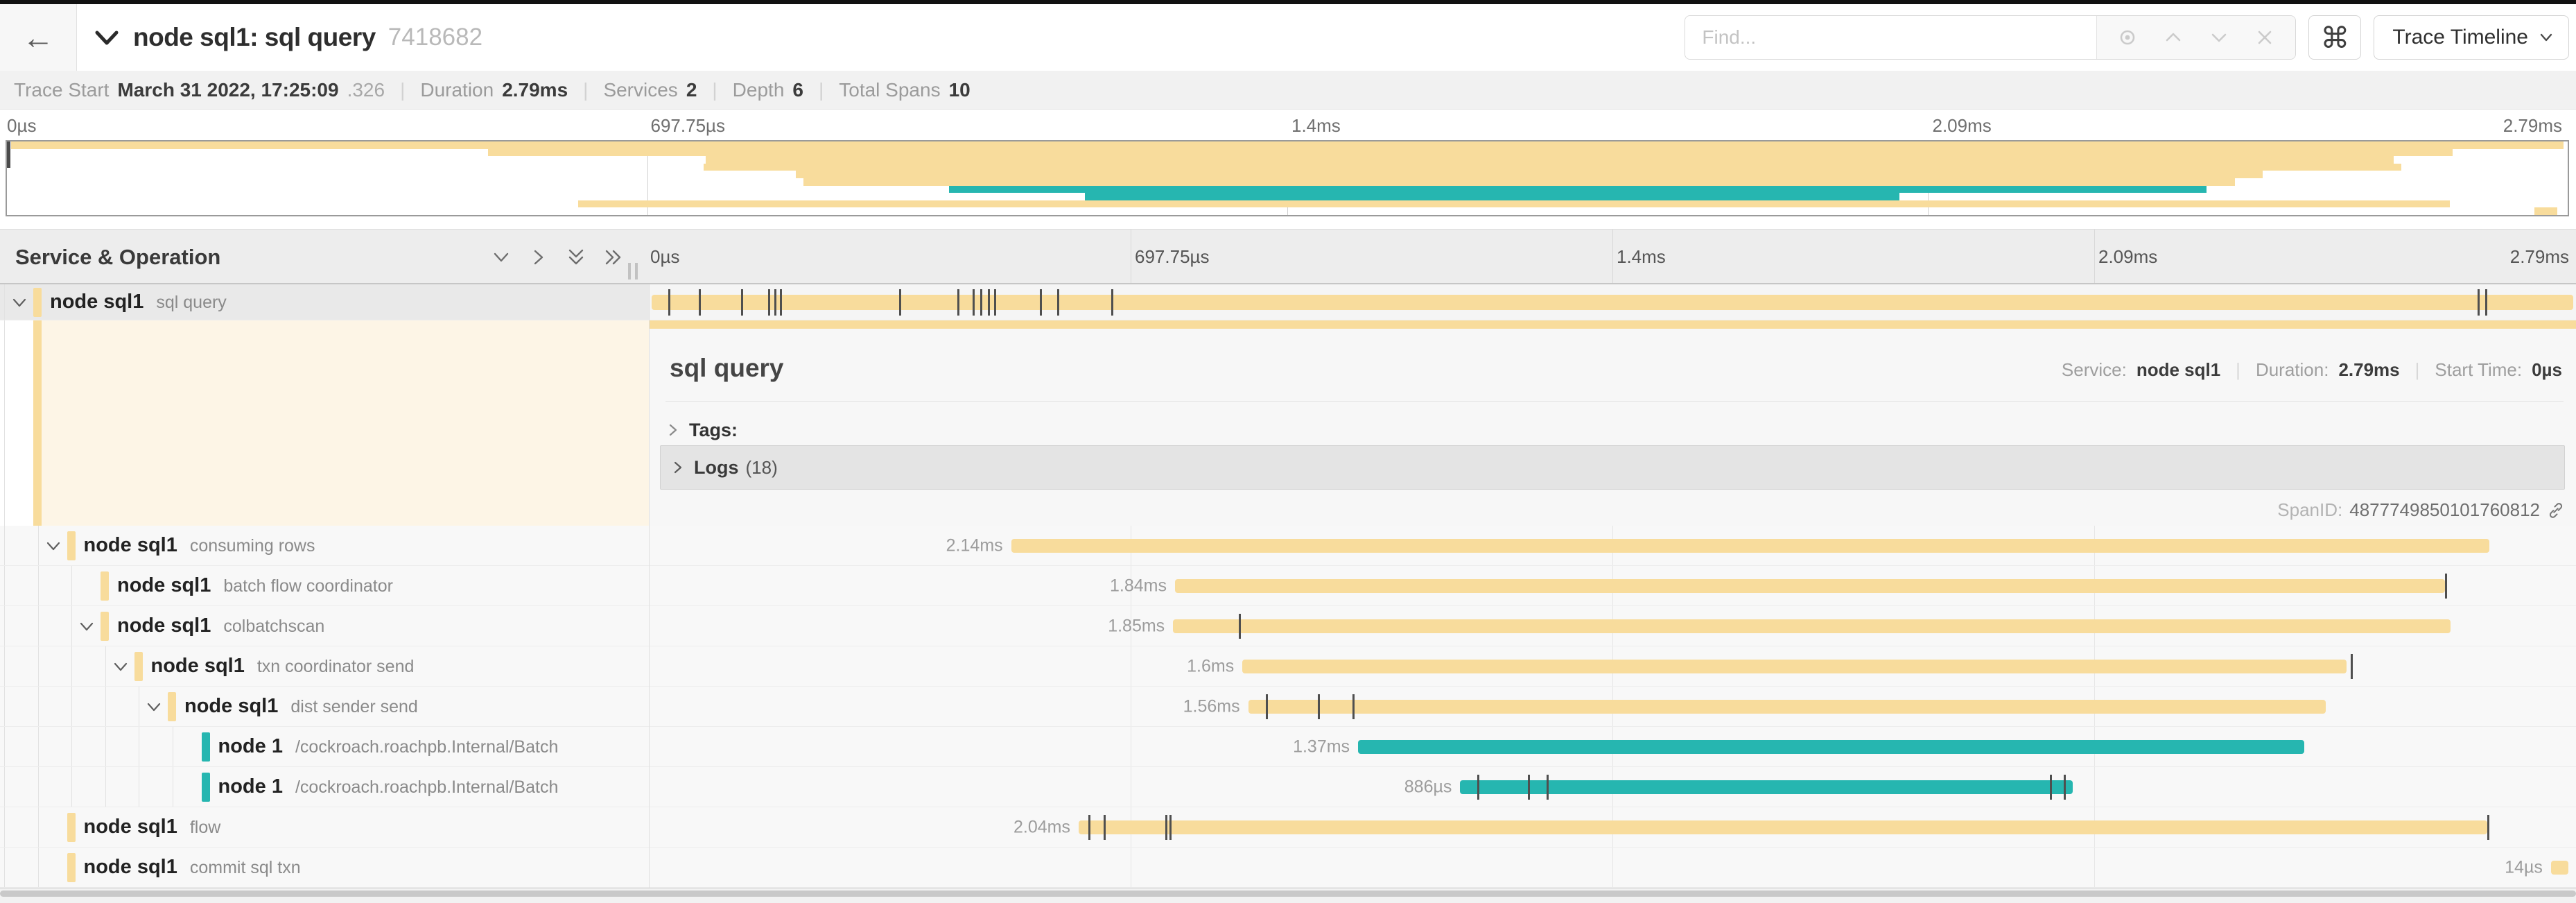 Image resolution: width=2576 pixels, height=903 pixels. I want to click on span-bar-cell: 14µs, so click(1612, 867).